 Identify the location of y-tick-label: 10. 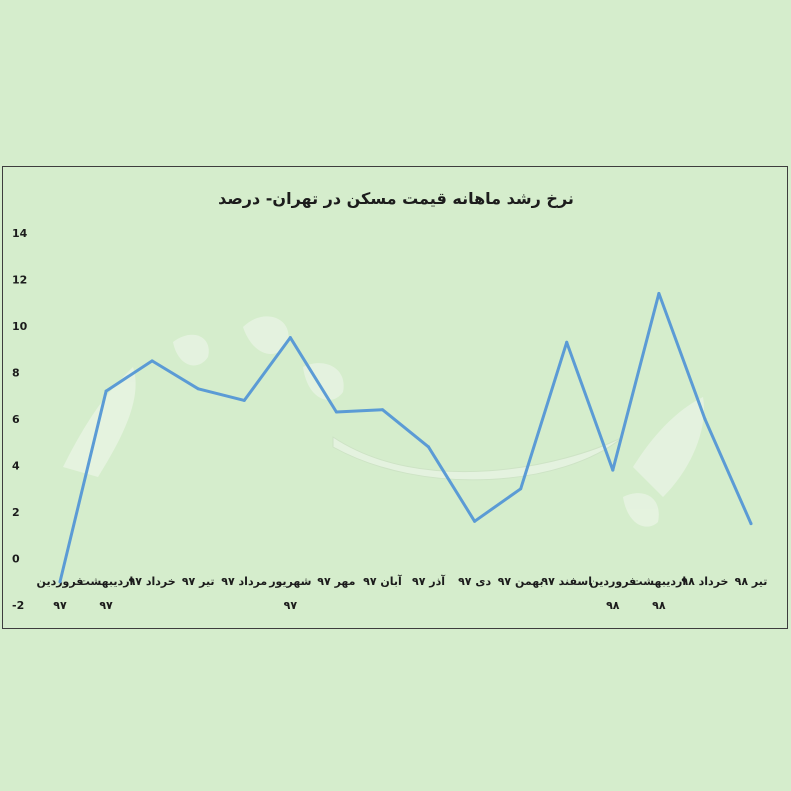
(20, 326).